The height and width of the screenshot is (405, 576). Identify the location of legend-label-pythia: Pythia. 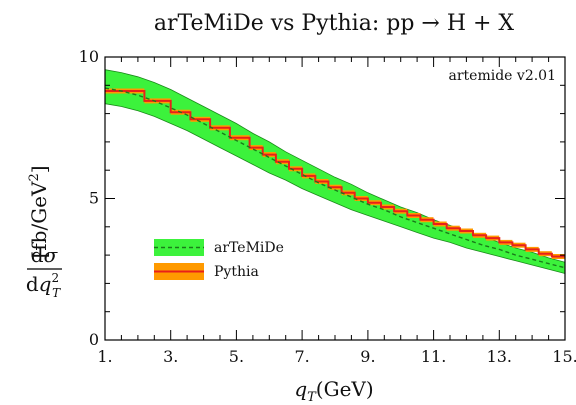
(236, 272).